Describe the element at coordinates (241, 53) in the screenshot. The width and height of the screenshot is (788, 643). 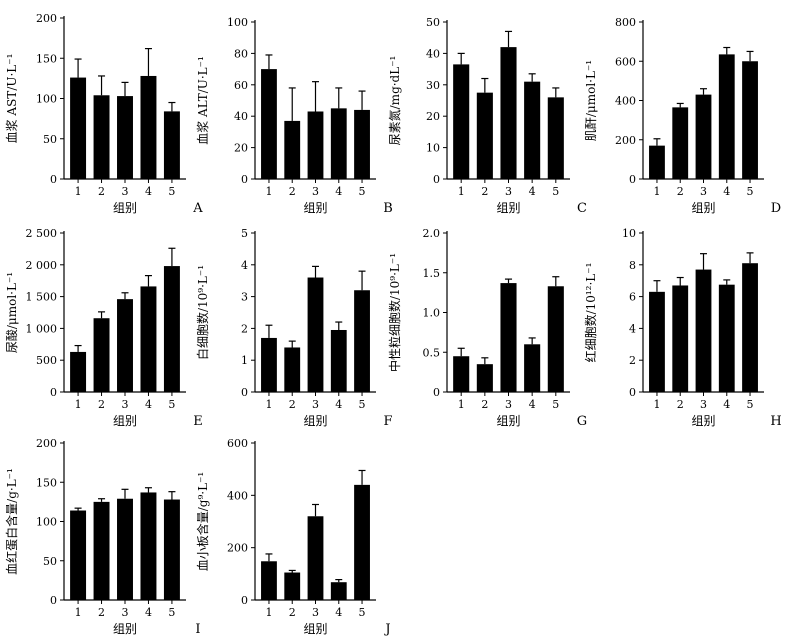
I see `y-tick-label: 80` at that location.